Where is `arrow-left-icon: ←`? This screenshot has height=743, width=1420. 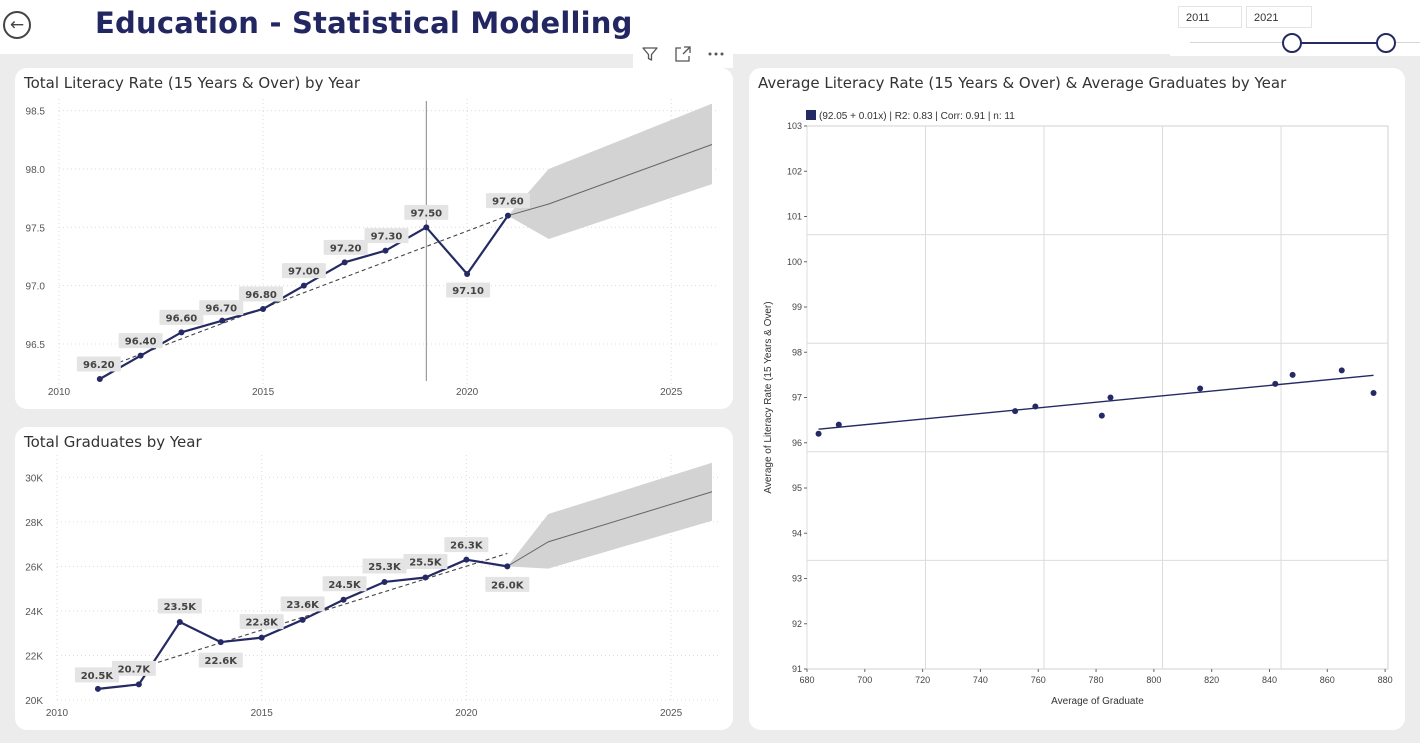 arrow-left-icon: ← is located at coordinates (17, 25).